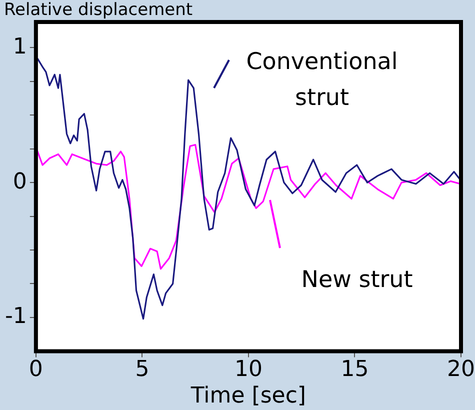 This screenshot has width=475, height=410. What do you see at coordinates (354, 369) in the screenshot?
I see `x-tick-label: 15` at bounding box center [354, 369].